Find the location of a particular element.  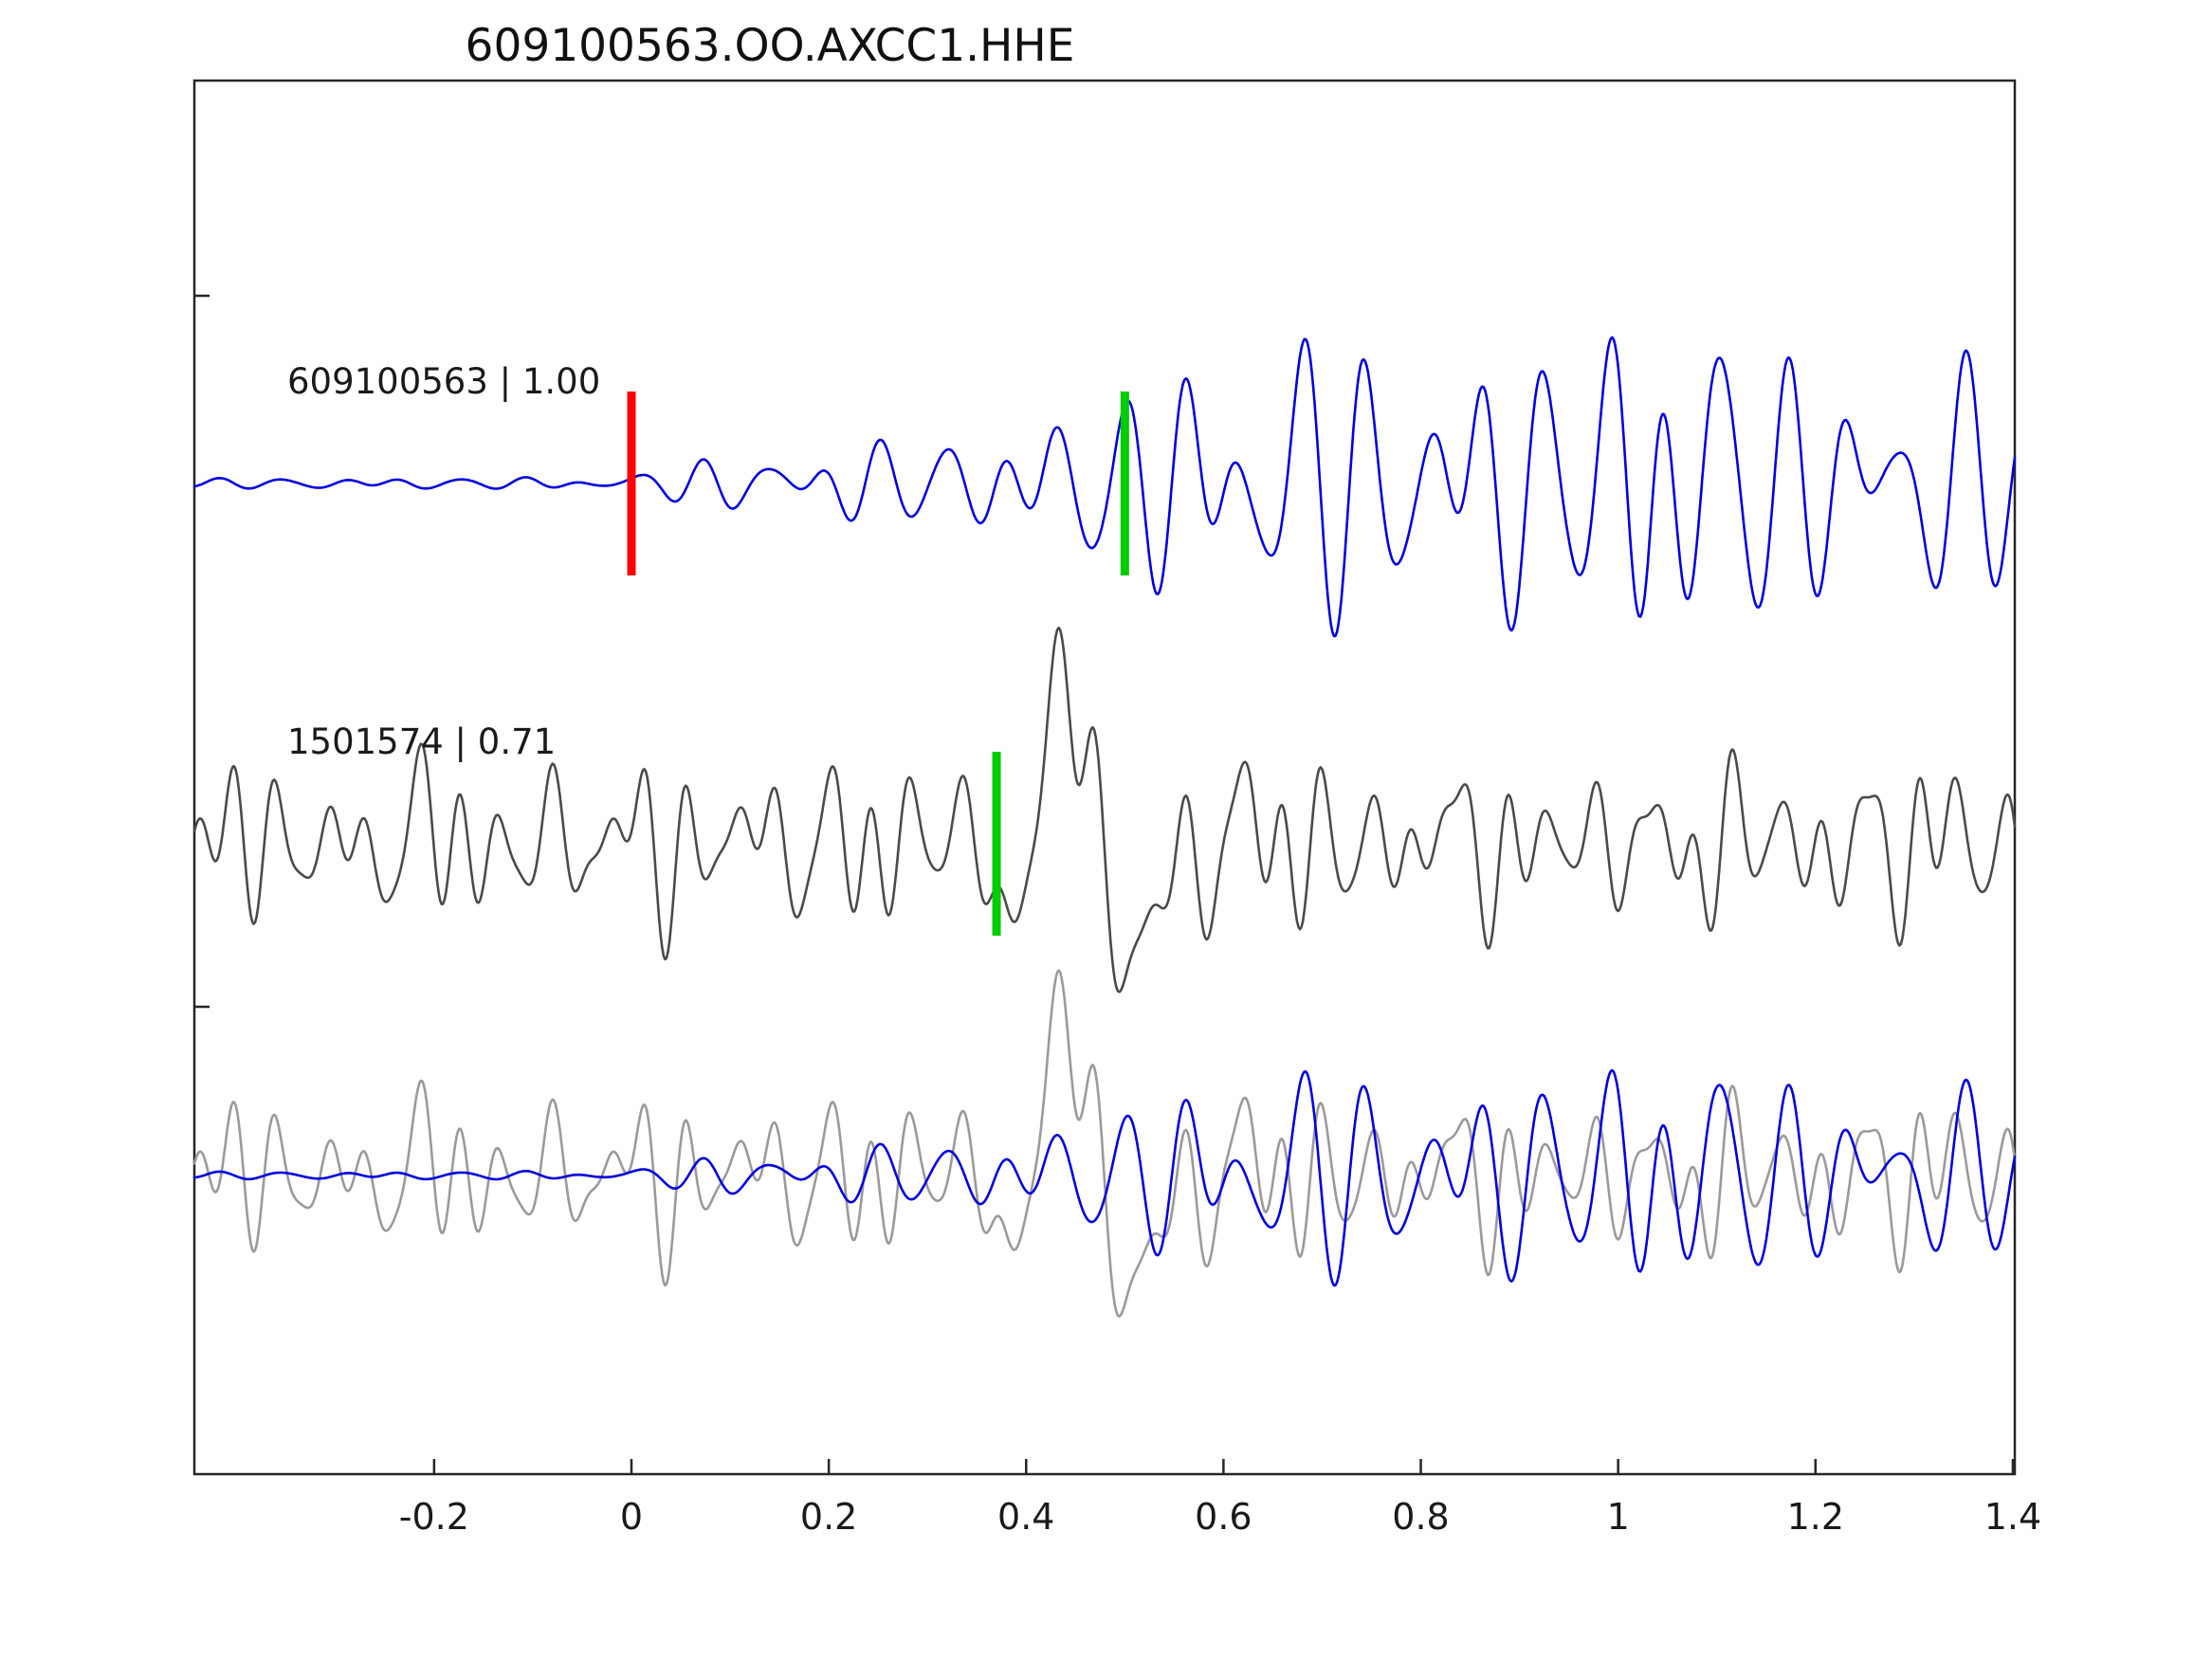

trace-label-template: 1501574 | 0.71 is located at coordinates (421, 741).